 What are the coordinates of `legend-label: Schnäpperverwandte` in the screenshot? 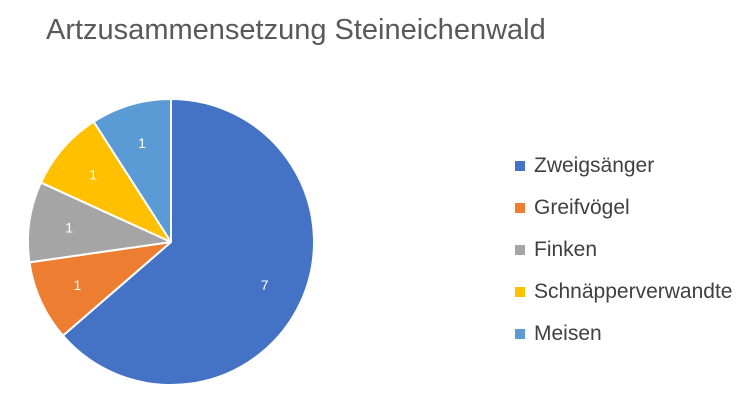 It's located at (633, 291).